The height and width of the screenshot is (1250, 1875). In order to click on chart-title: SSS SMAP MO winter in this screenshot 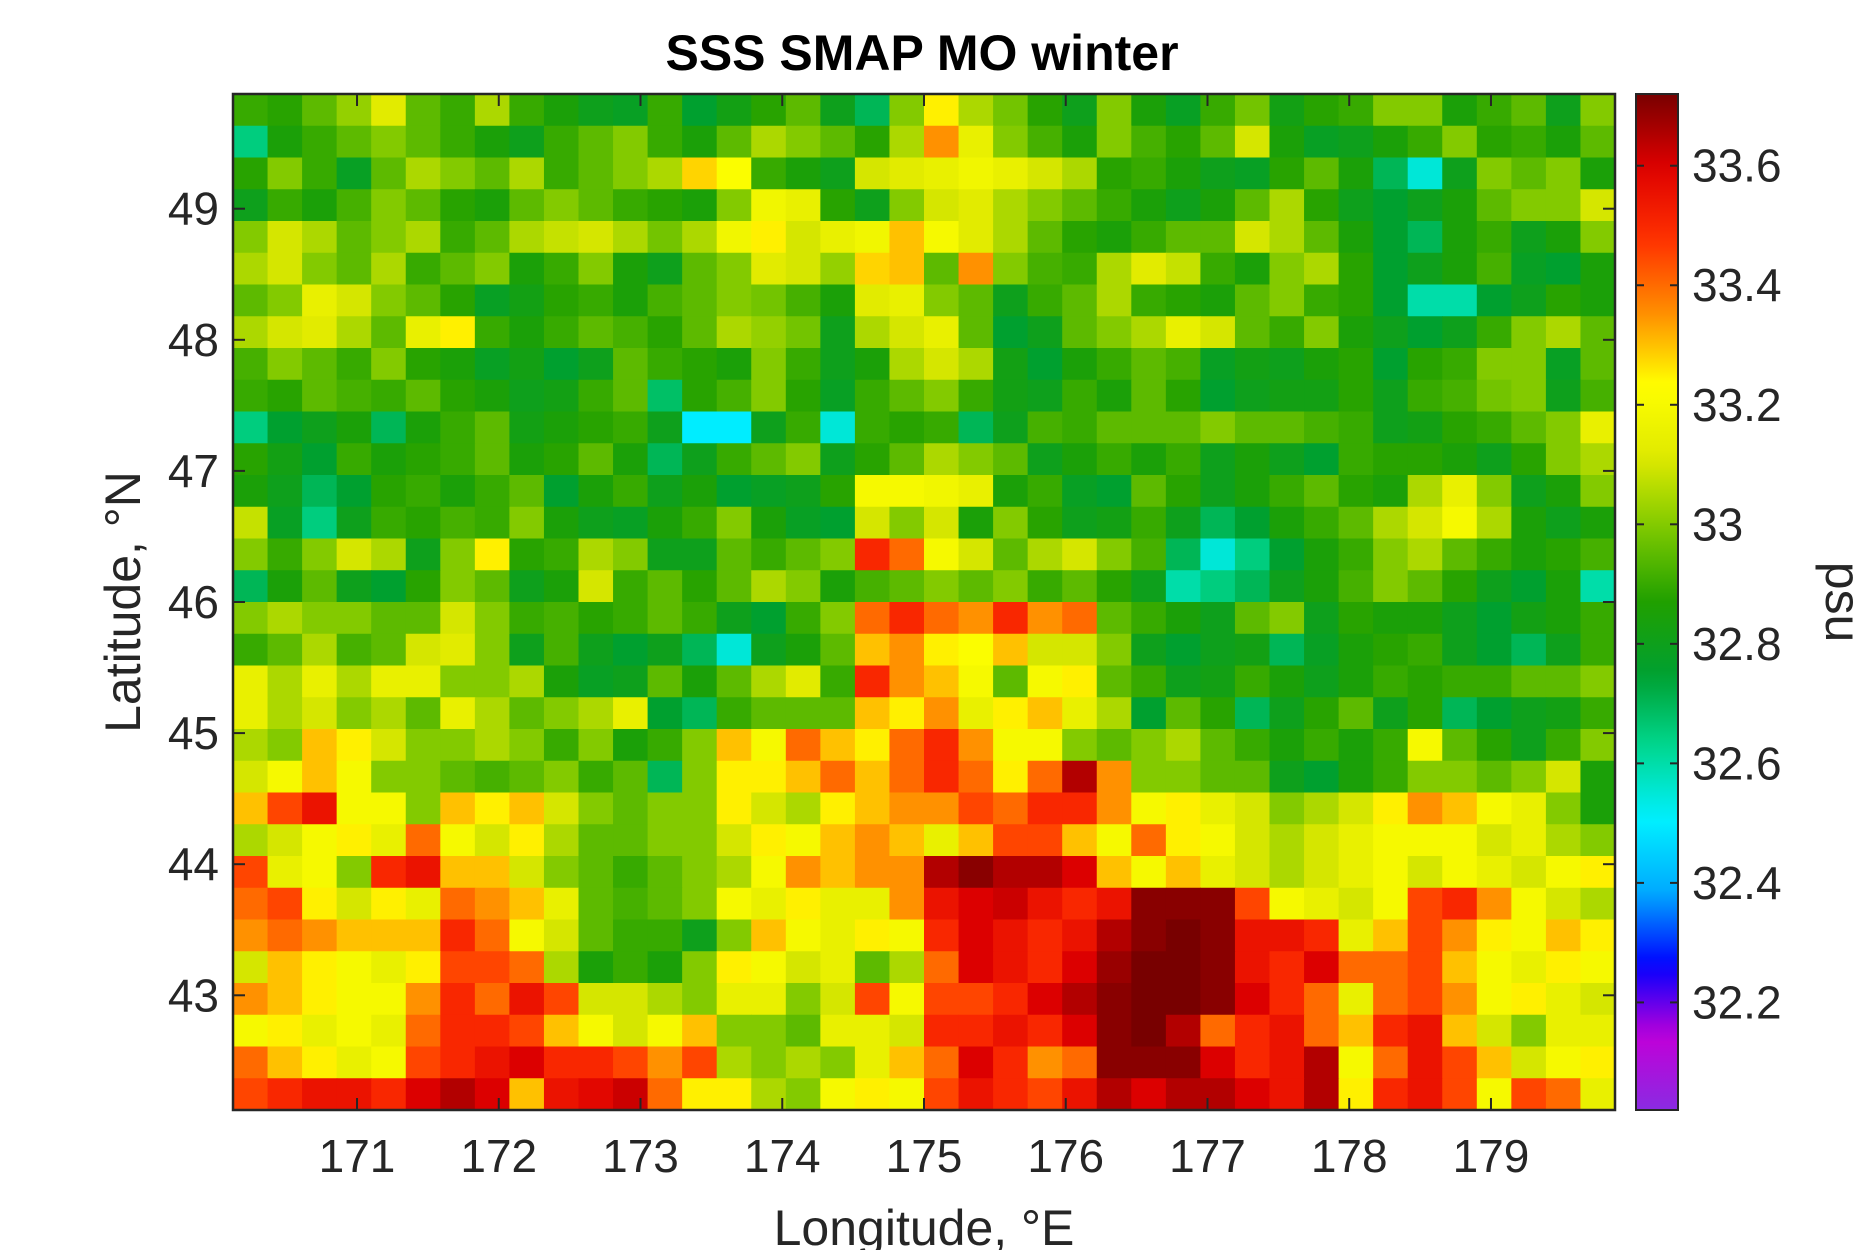, I will do `click(921, 53)`.